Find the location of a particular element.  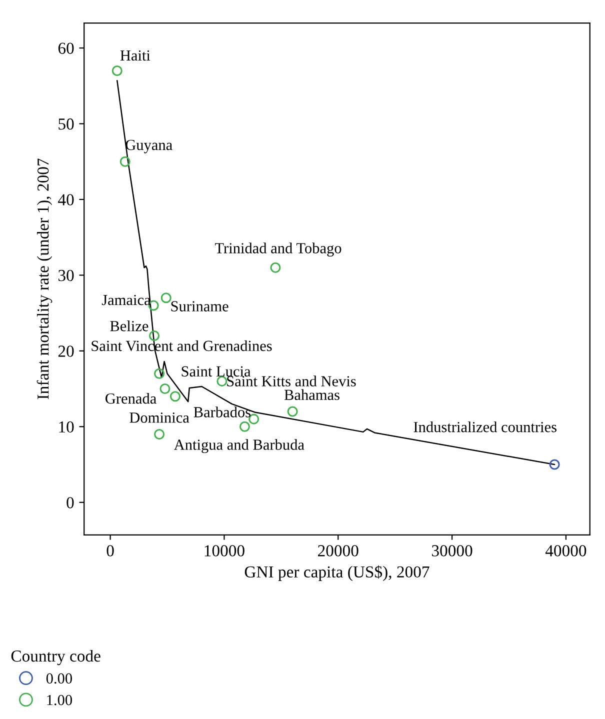

x-tick-label: 40000 is located at coordinates (565, 550).